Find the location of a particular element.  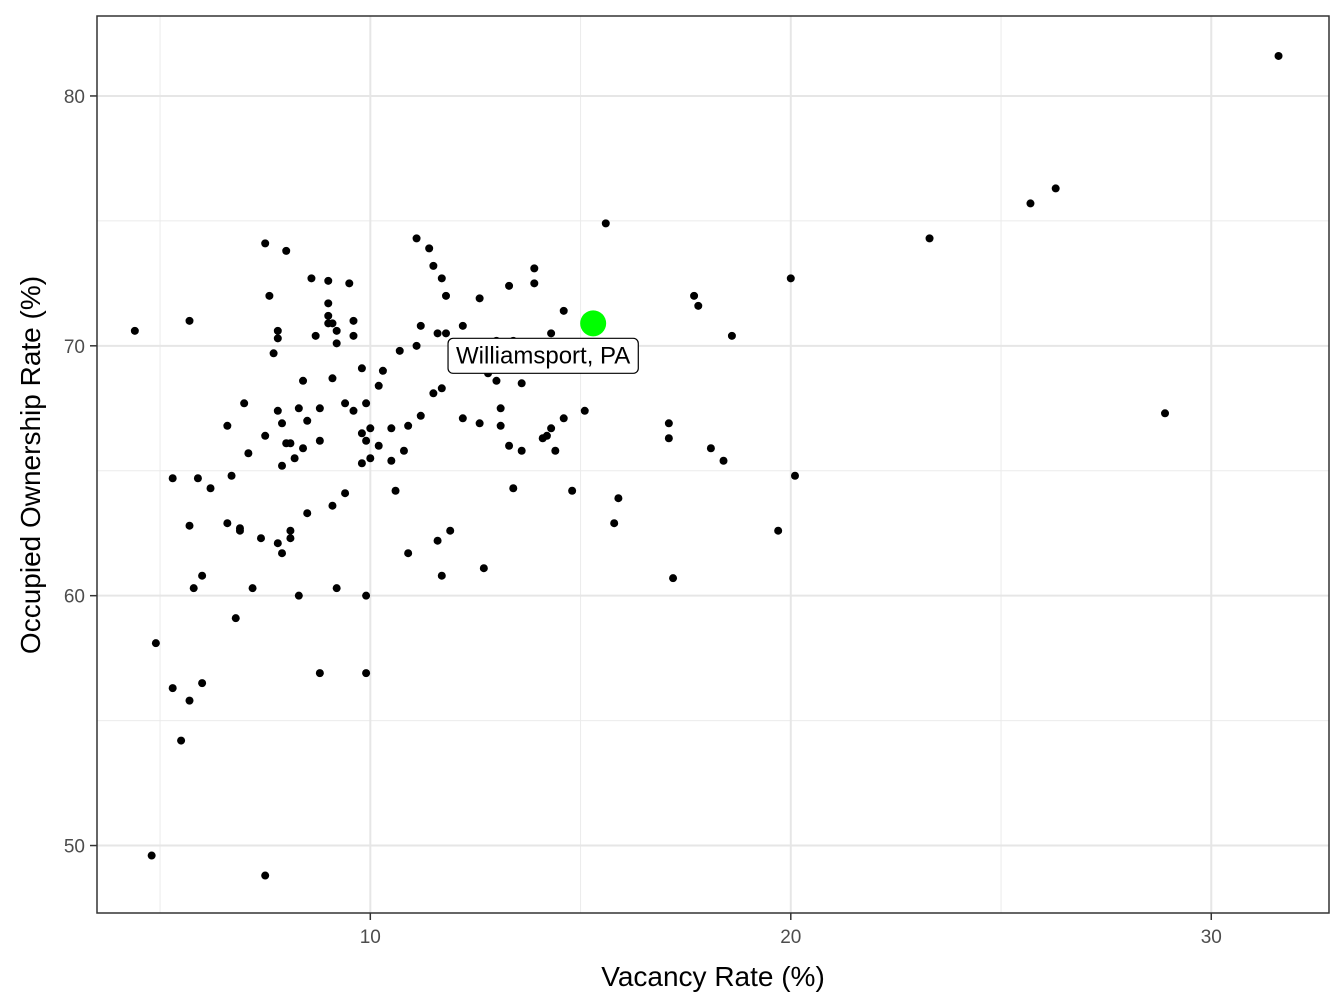

highlight-layer: Williamsport, PA is located at coordinates (543, 342).